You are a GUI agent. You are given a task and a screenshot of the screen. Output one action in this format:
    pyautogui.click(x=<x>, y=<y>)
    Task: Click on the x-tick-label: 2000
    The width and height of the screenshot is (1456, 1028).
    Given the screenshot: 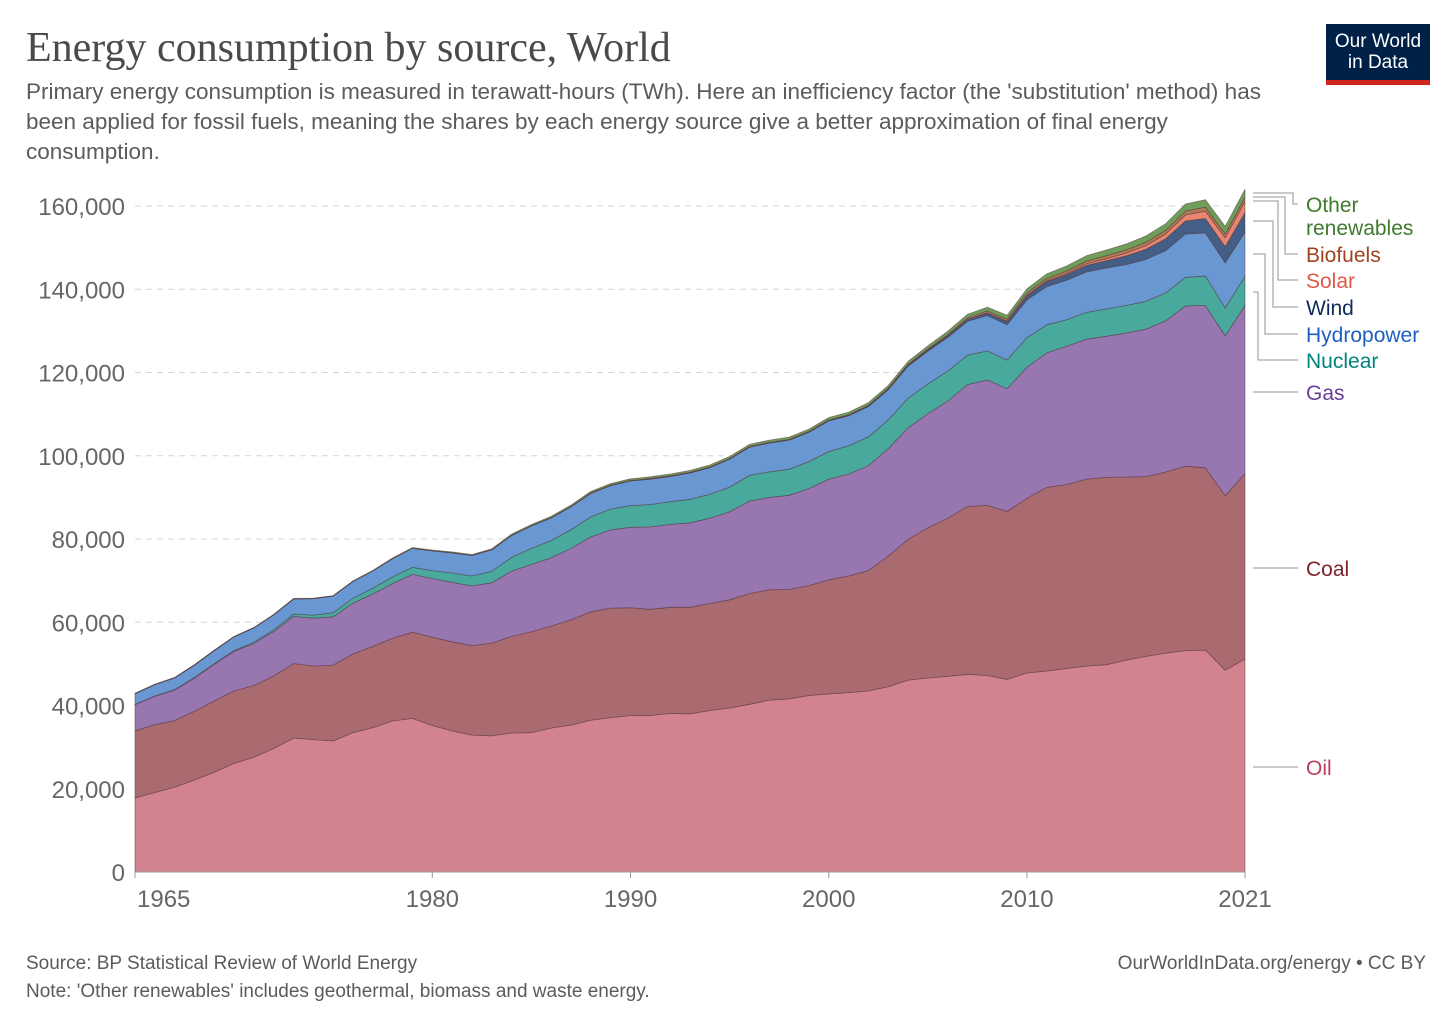 What is the action you would take?
    pyautogui.click(x=828, y=899)
    